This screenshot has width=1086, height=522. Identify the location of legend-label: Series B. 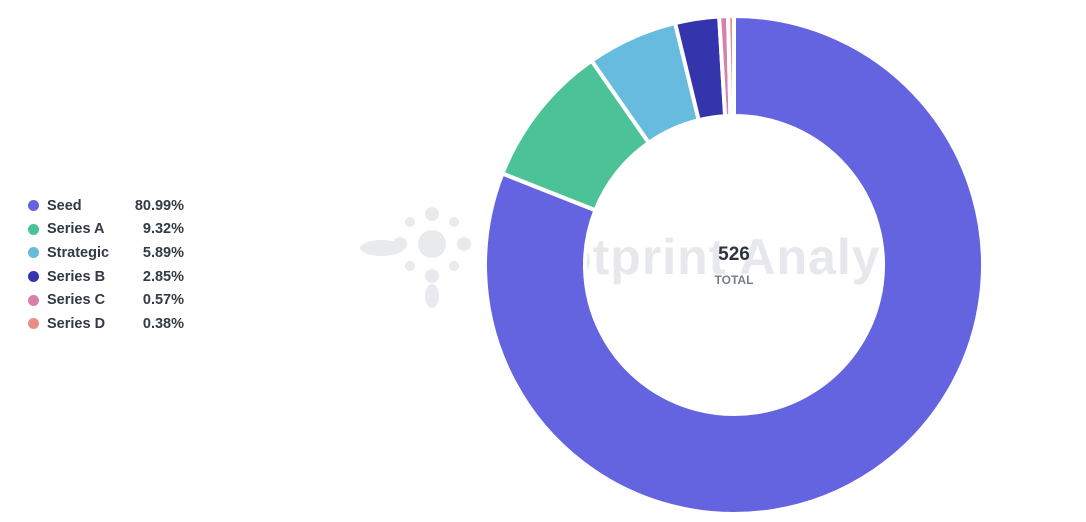
(76, 276).